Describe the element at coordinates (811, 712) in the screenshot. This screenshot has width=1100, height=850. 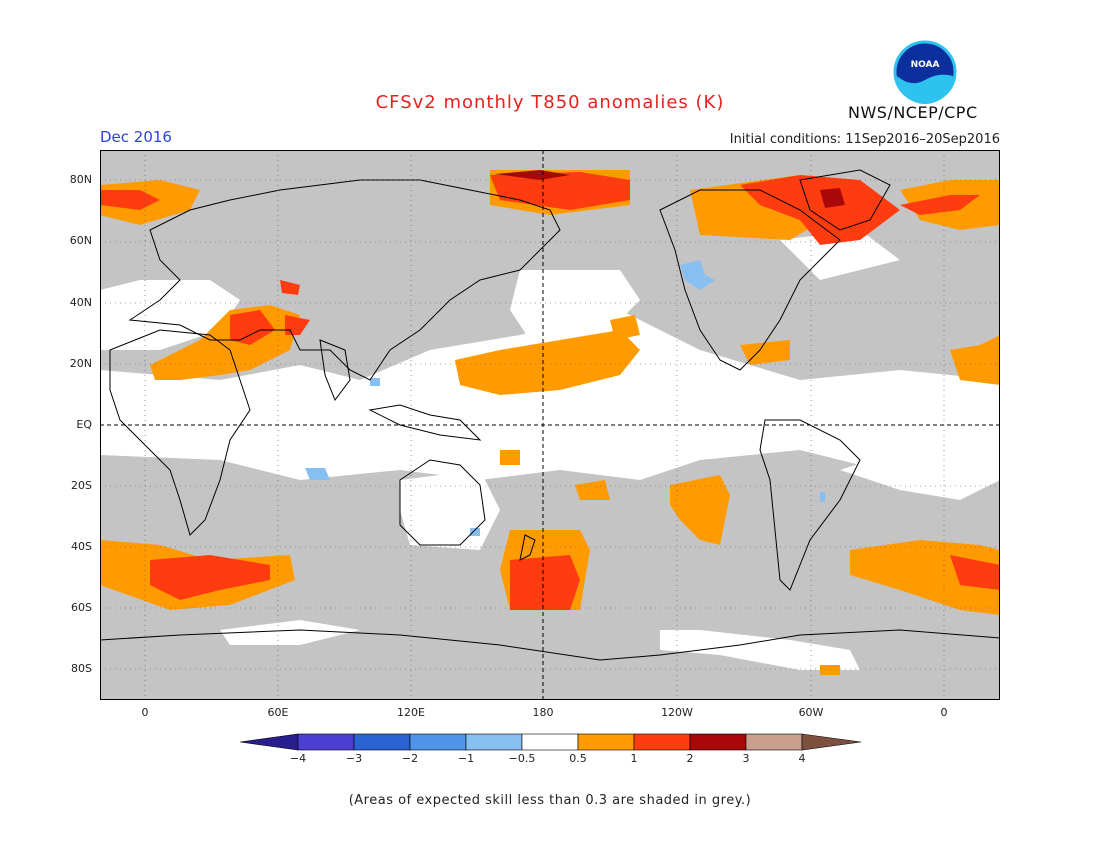
I see `lon-label-60w: 60W` at that location.